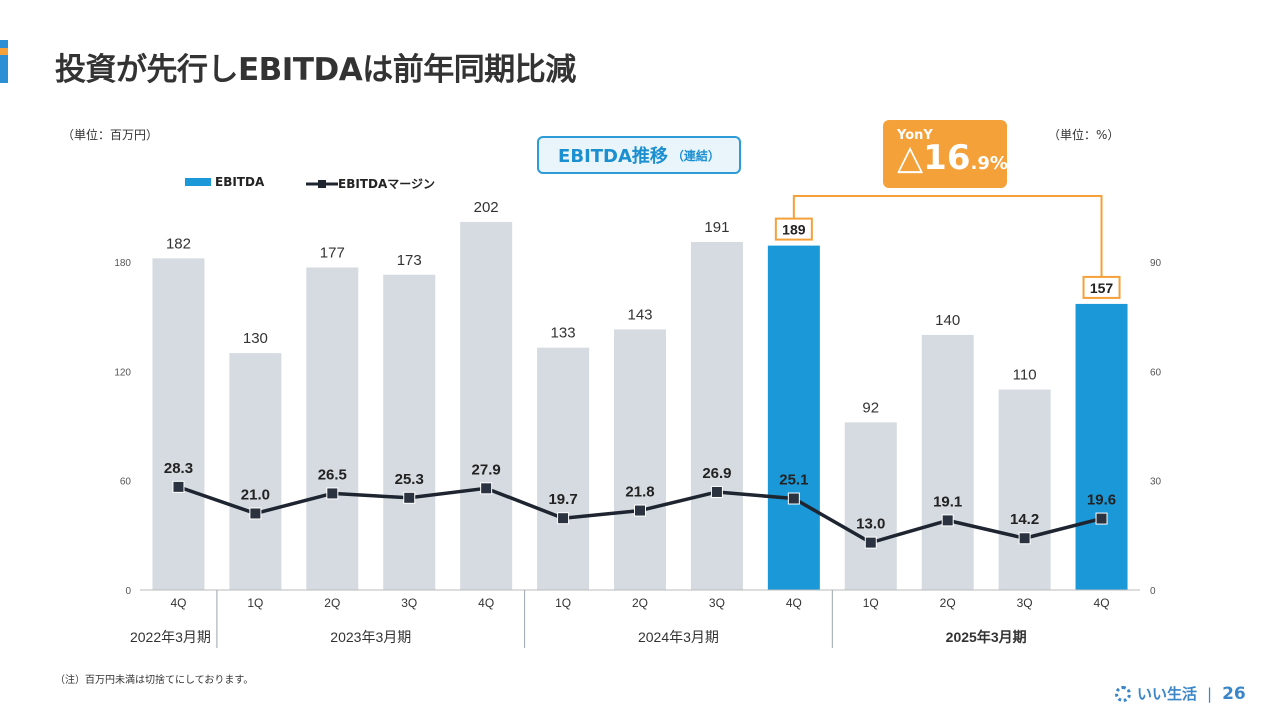  Describe the element at coordinates (122, 372) in the screenshot. I see `y-left-tick-label: 120` at that location.